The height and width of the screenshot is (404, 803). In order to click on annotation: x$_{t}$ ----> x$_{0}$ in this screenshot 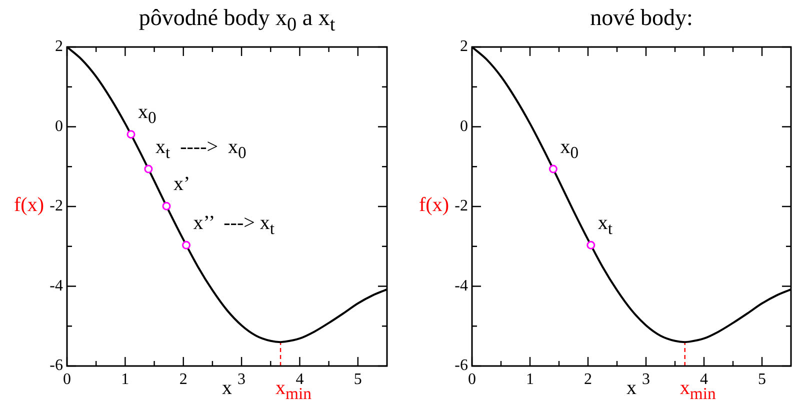, I will do `click(200, 149)`.